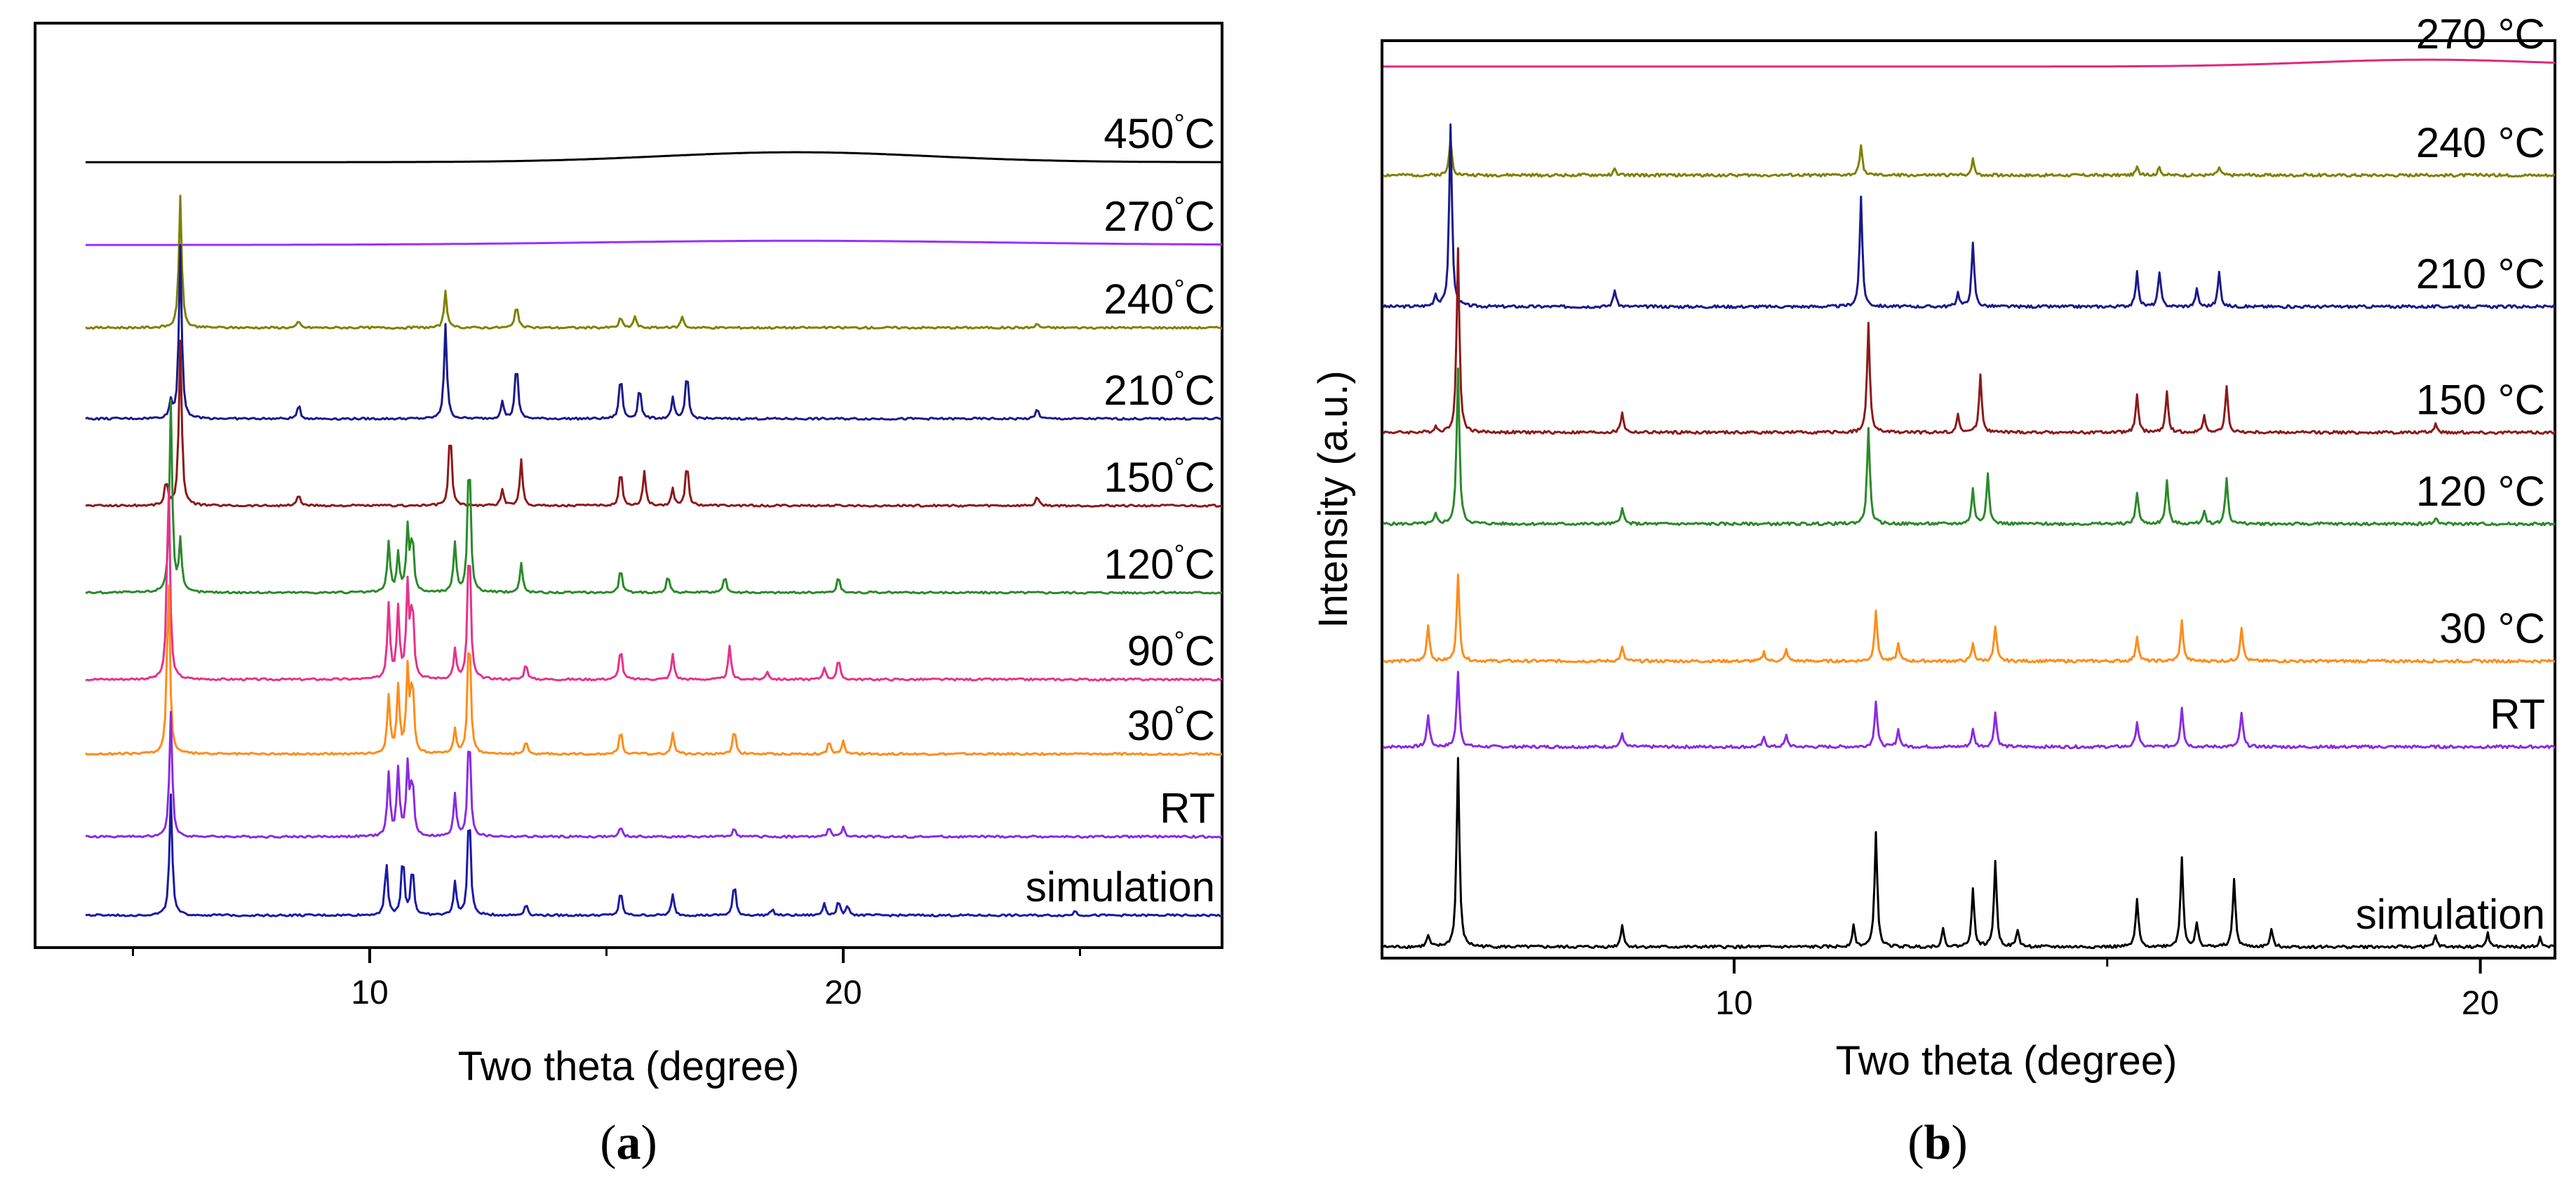 This screenshot has width=2576, height=1198. Describe the element at coordinates (2480, 142) in the screenshot. I see `series-label-240-c: 240 °C` at that location.